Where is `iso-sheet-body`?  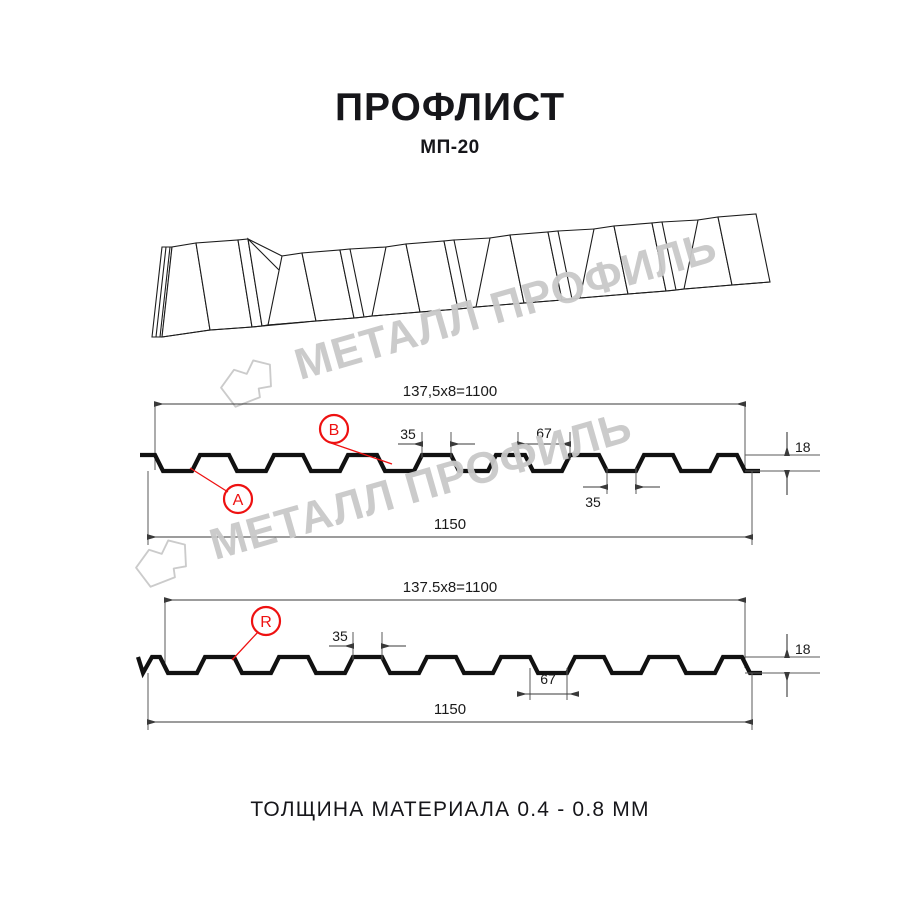 iso-sheet-body is located at coordinates (461, 275).